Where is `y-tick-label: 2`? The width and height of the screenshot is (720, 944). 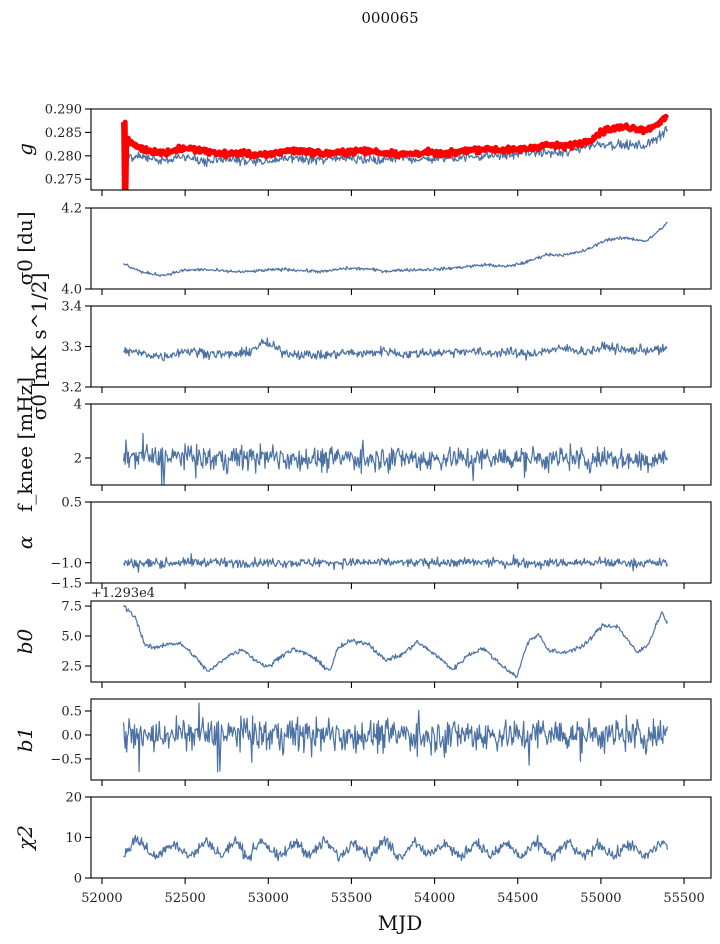
y-tick-label: 2 is located at coordinates (78, 459).